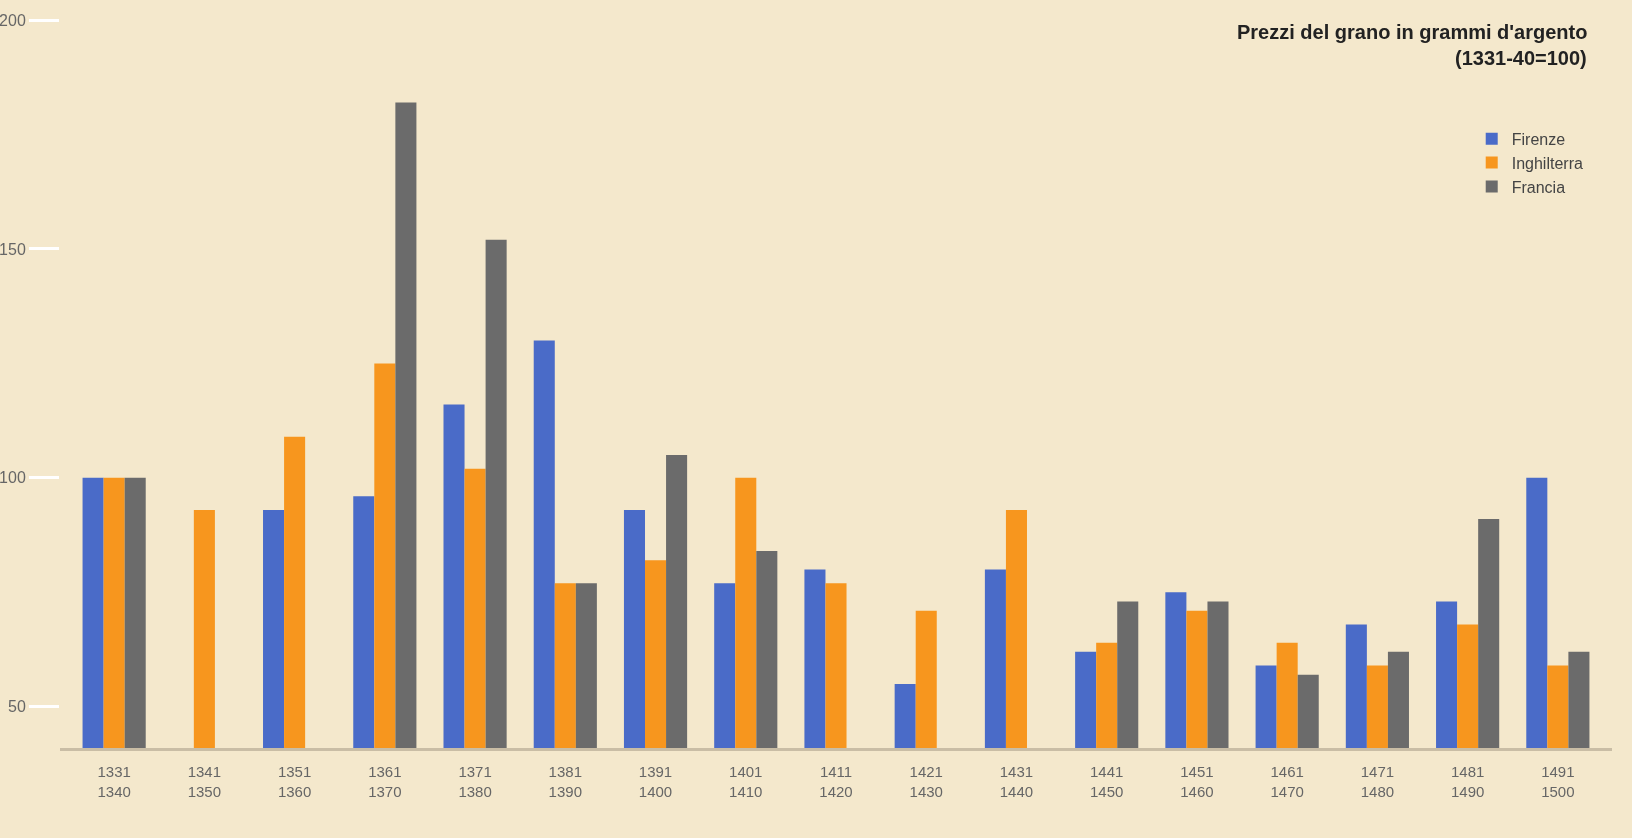  Describe the element at coordinates (114, 781) in the screenshot. I see `x-tick-label: 1331 1340` at that location.